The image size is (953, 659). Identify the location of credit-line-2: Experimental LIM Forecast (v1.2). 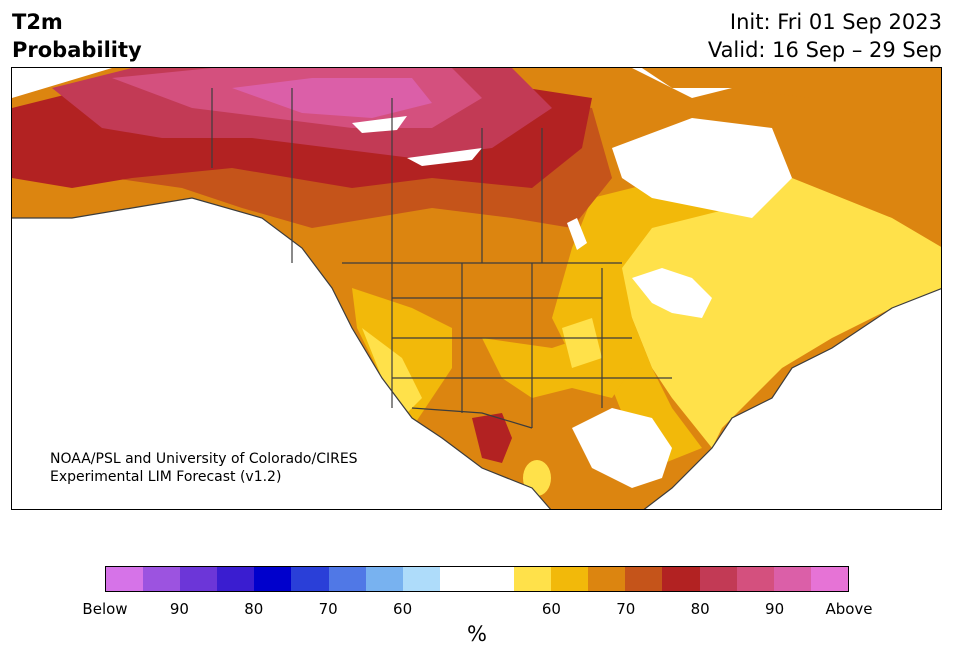
(166, 477).